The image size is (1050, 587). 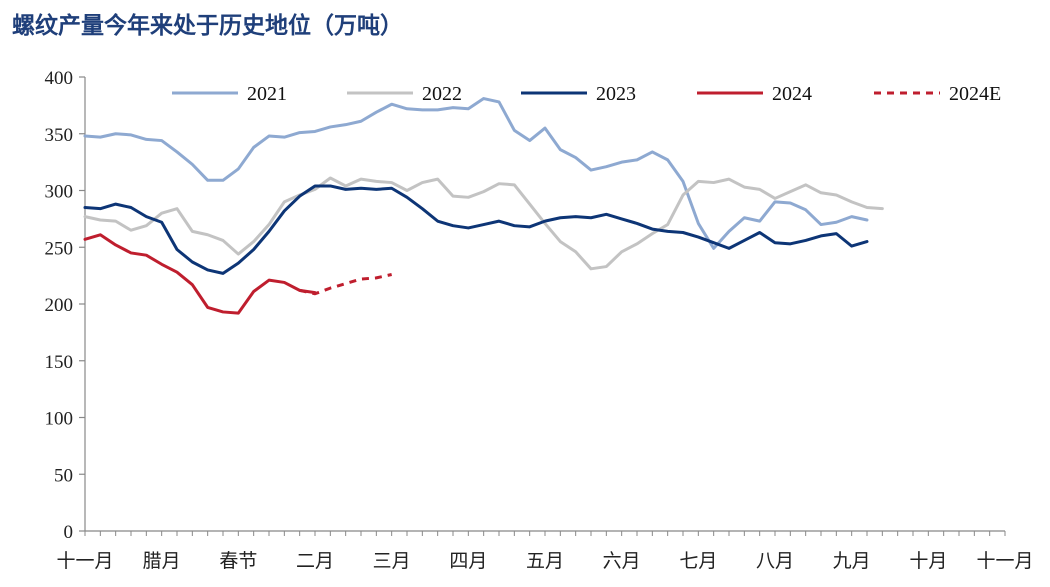 I want to click on x-tick-label: 九月, so click(x=852, y=561).